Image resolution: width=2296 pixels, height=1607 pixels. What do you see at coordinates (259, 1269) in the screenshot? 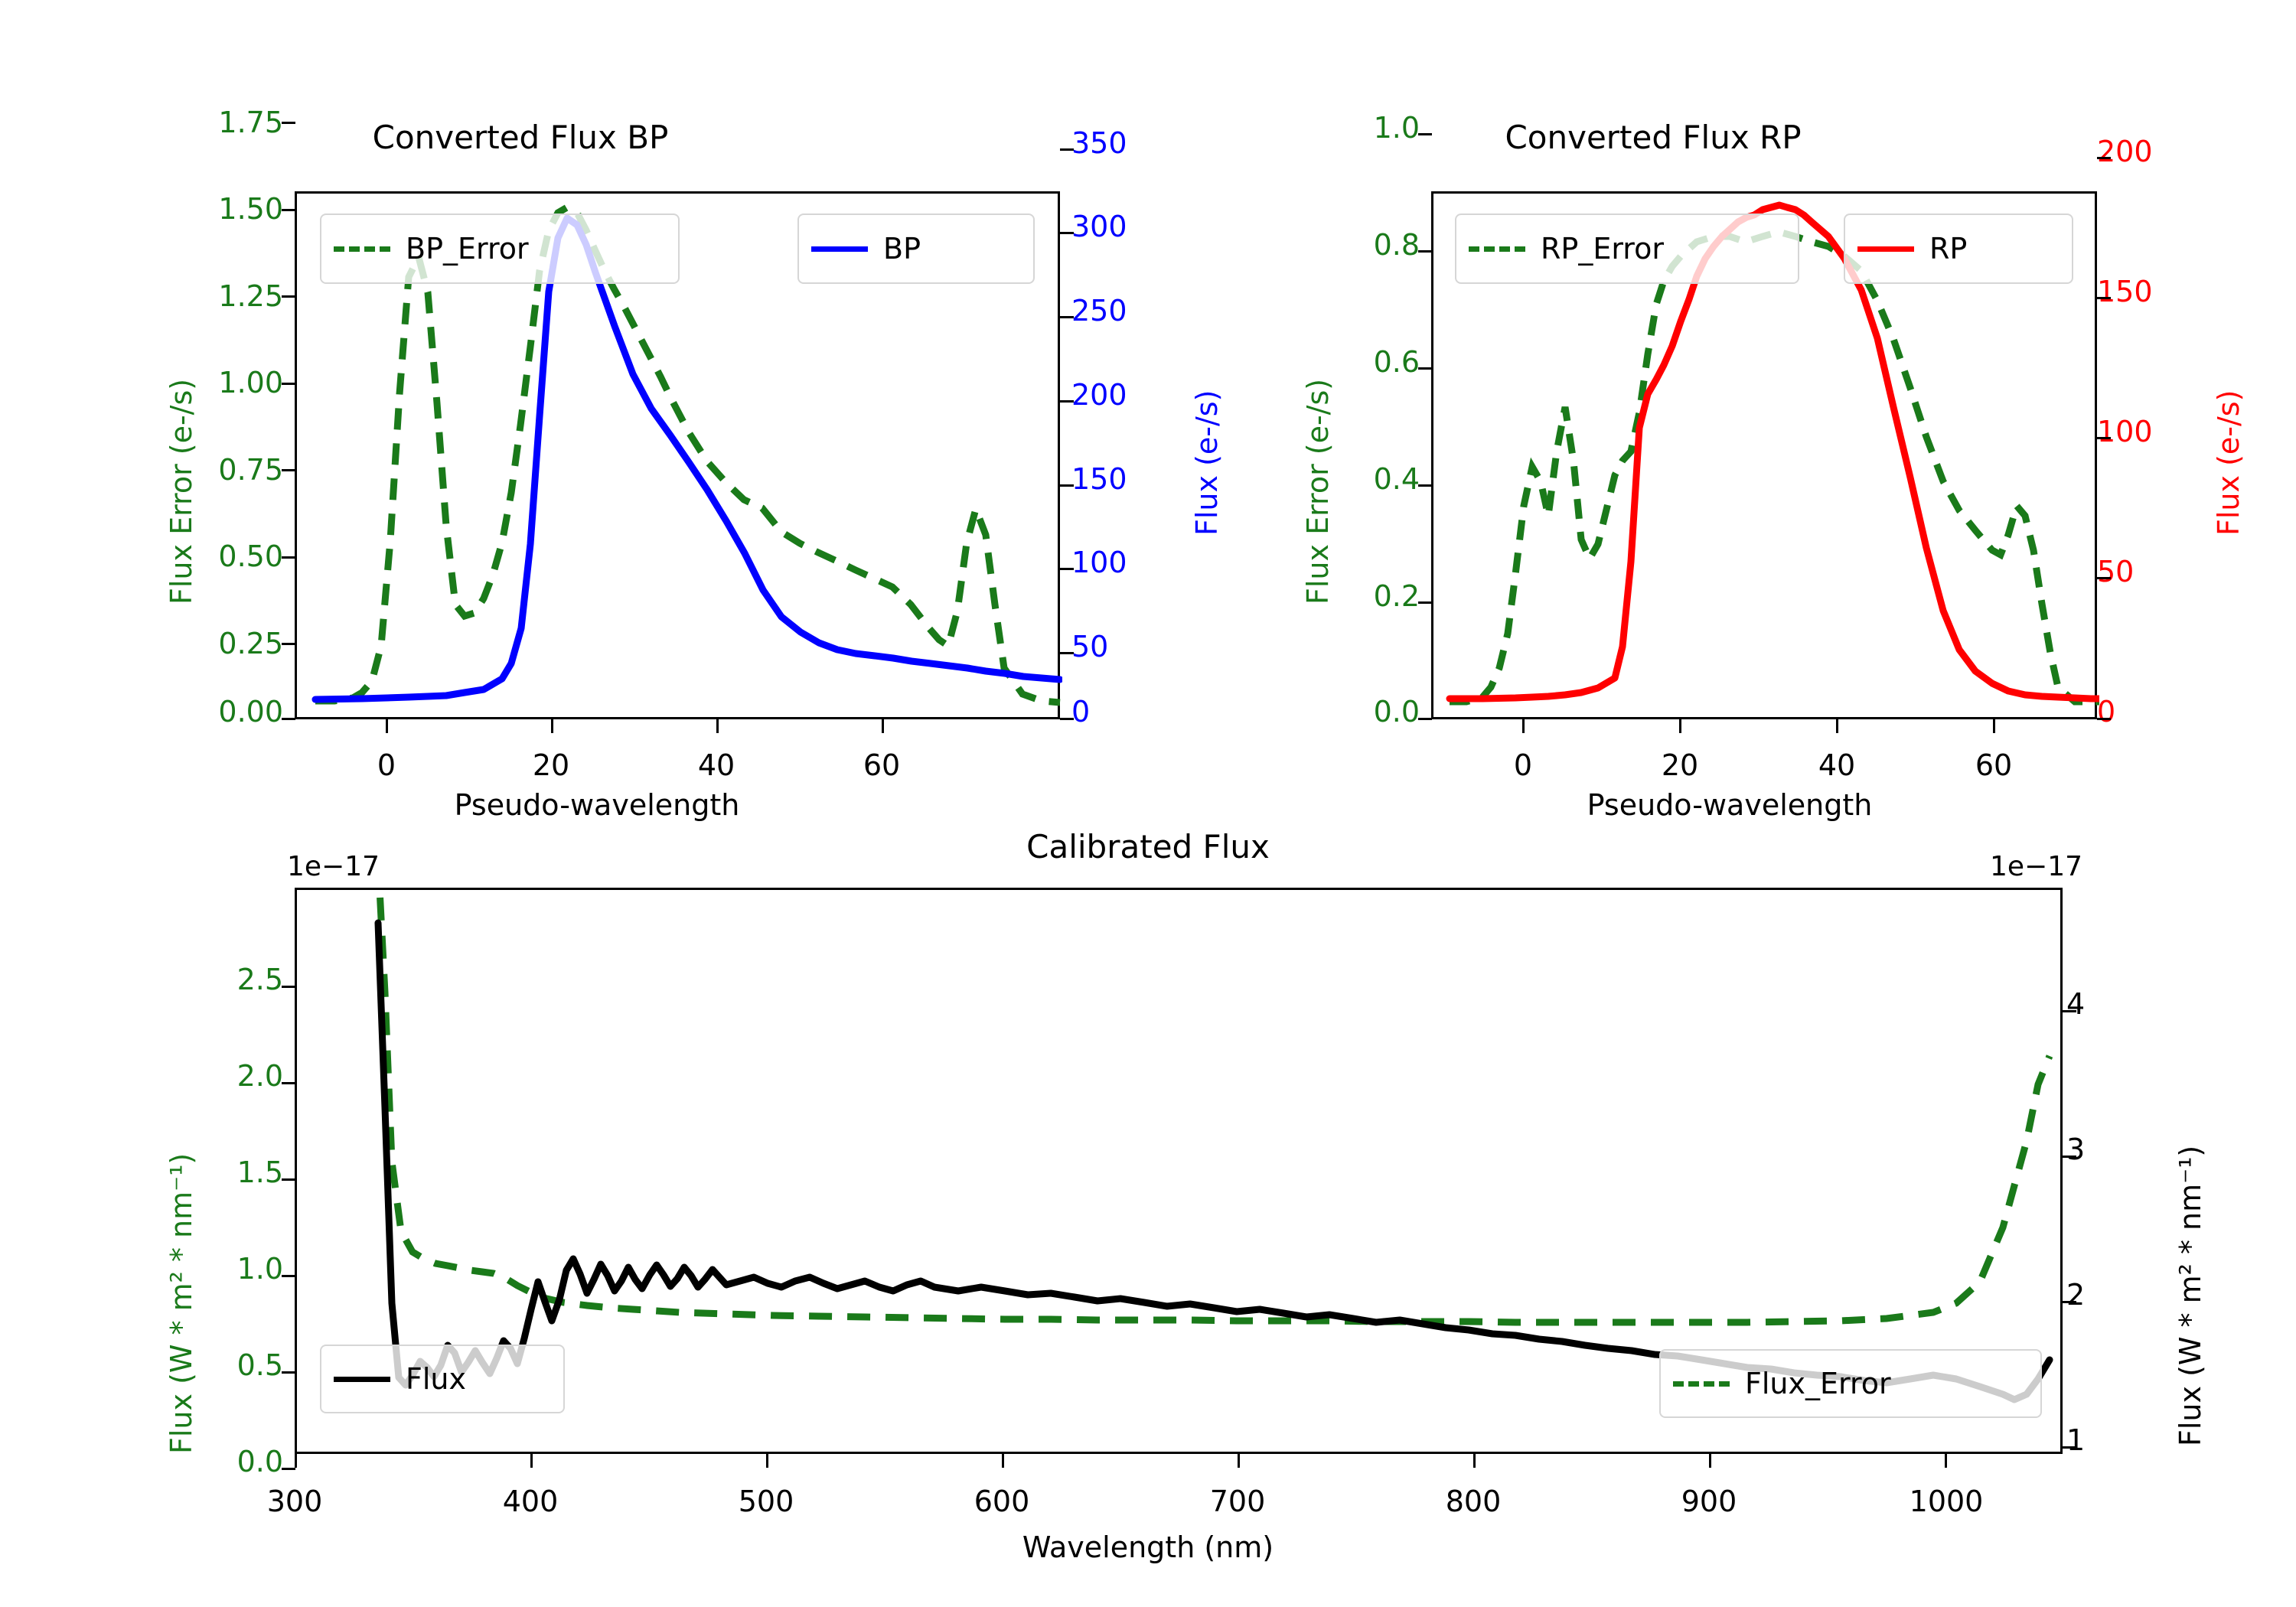
I see `cal-ytick-left-2: 1.0` at bounding box center [259, 1269].